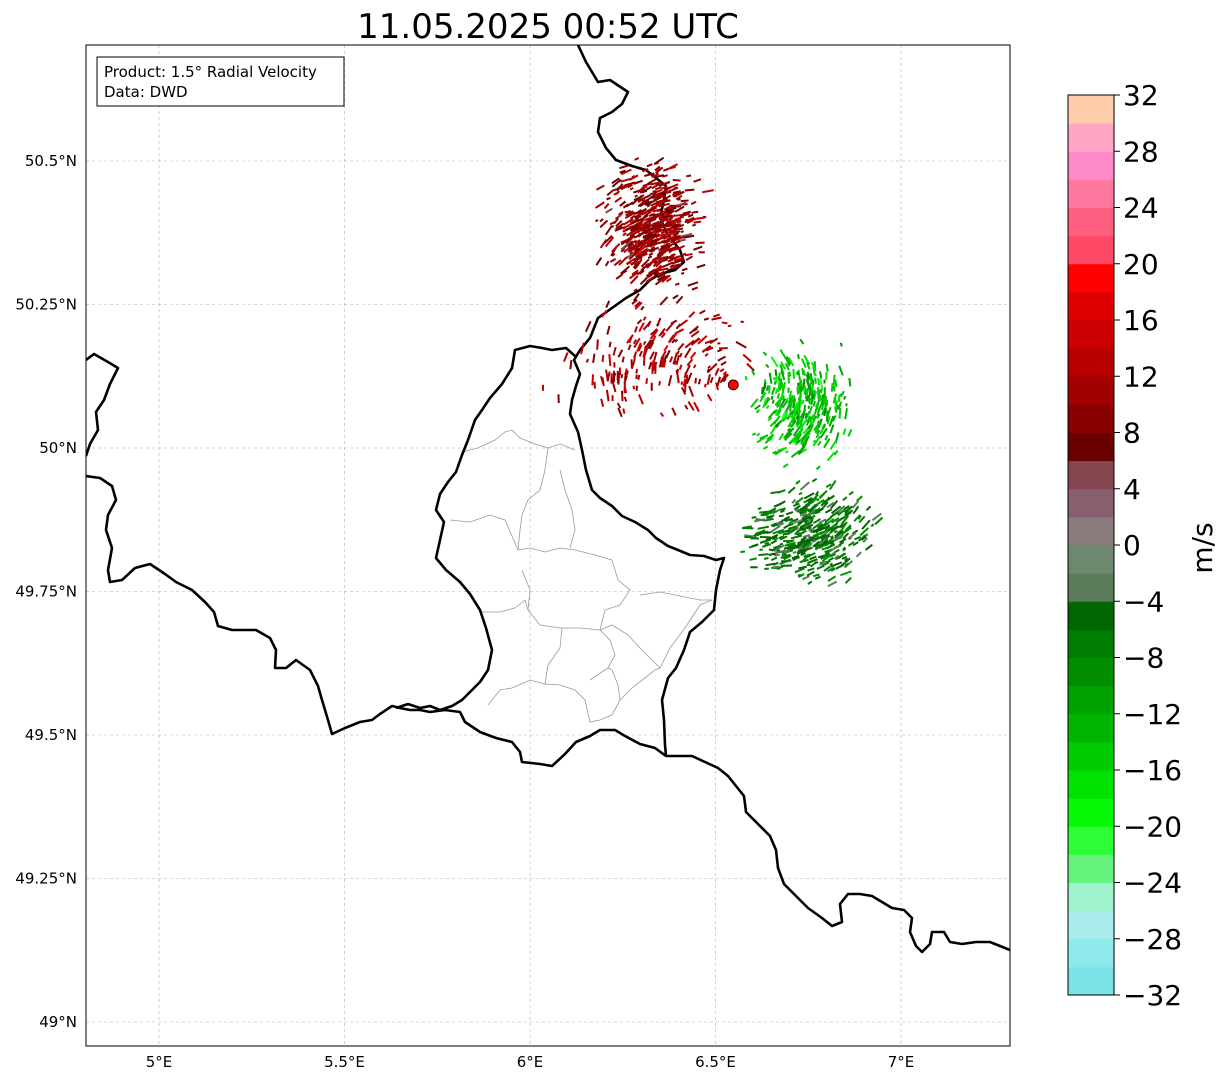  Describe the element at coordinates (485, 528) in the screenshot. I see `luxembourg-belgium-border` at that location.